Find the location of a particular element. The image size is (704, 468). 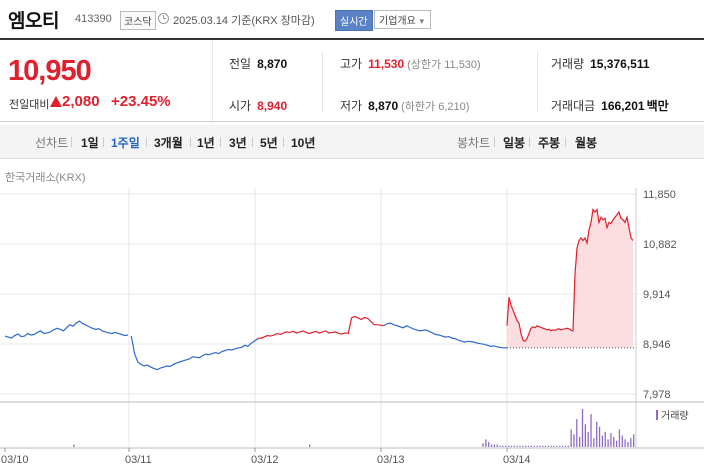

y-tick-label: 9,914 is located at coordinates (657, 295).